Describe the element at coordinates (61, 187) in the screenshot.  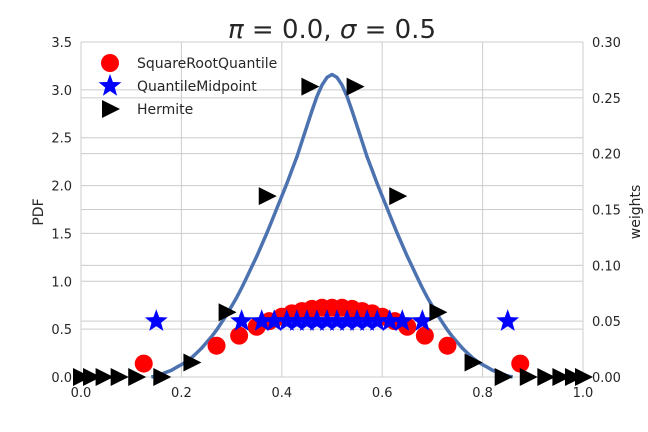
I see `y-left-tick-label: 2.0` at that location.